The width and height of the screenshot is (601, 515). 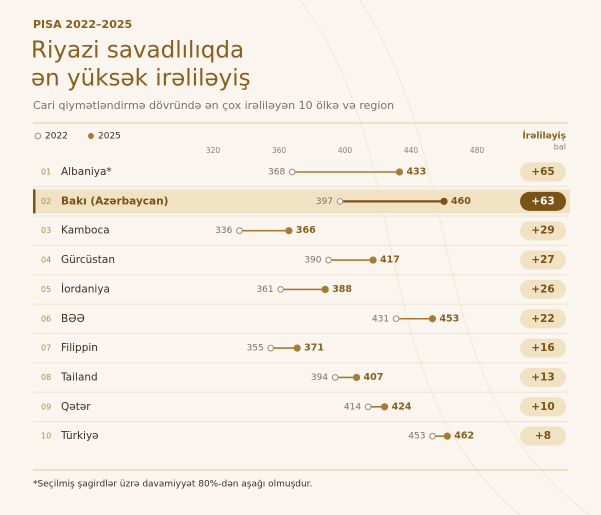 What do you see at coordinates (46, 289) in the screenshot?
I see `rank: 05` at bounding box center [46, 289].